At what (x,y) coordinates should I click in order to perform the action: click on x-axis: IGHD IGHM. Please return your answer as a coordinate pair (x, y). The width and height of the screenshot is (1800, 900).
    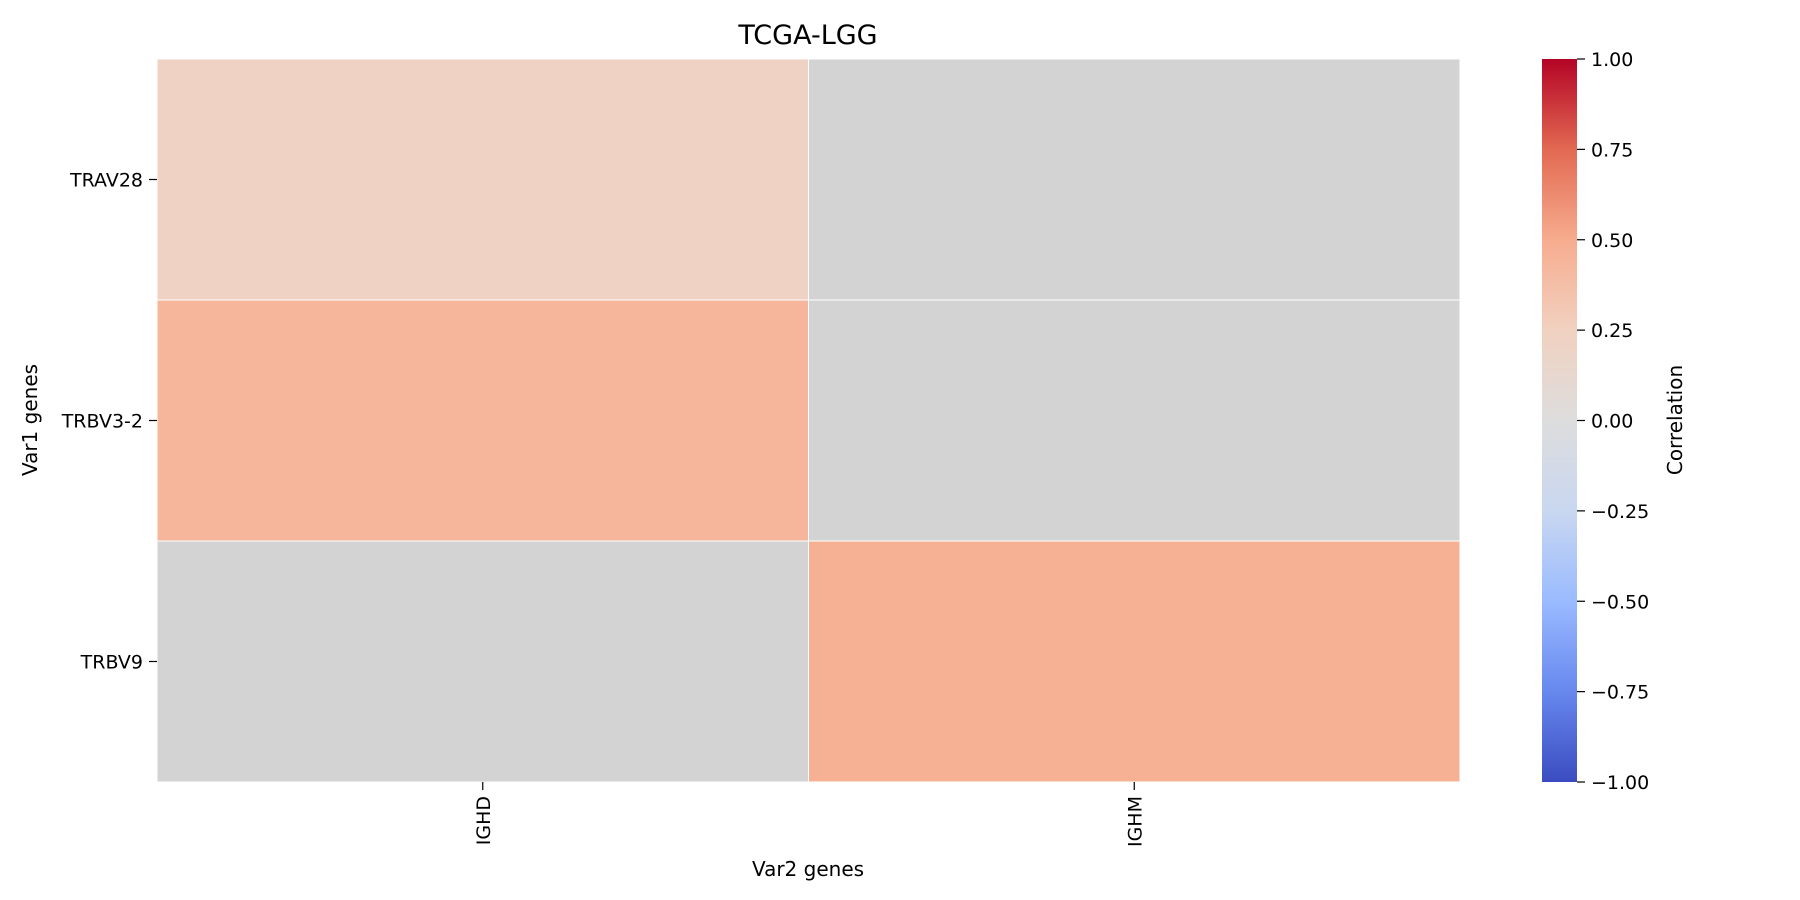
    Looking at the image, I should click on (809, 814).